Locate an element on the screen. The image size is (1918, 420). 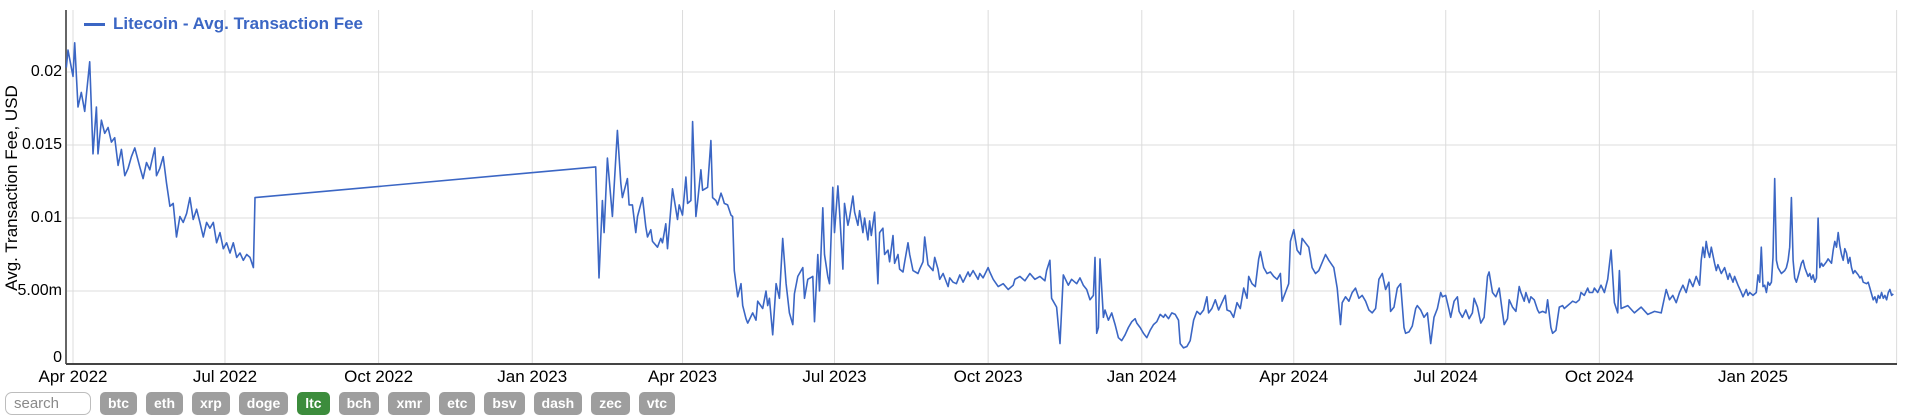
x-tick-label: Apr 2023 is located at coordinates (683, 376).